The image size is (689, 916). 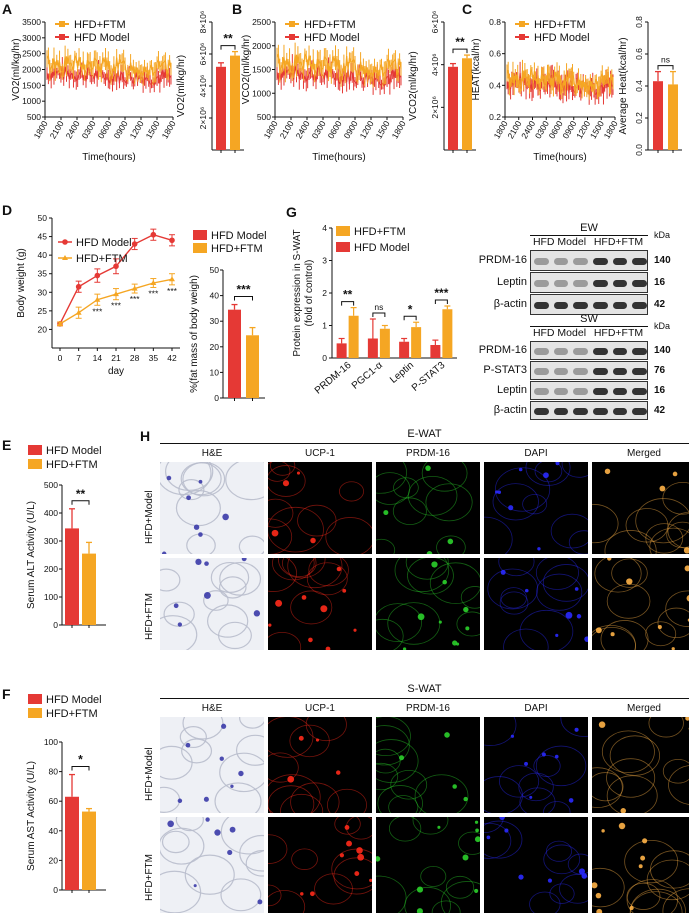 What do you see at coordinates (522, 37) in the screenshot?
I see `legend-marker` at bounding box center [522, 37].